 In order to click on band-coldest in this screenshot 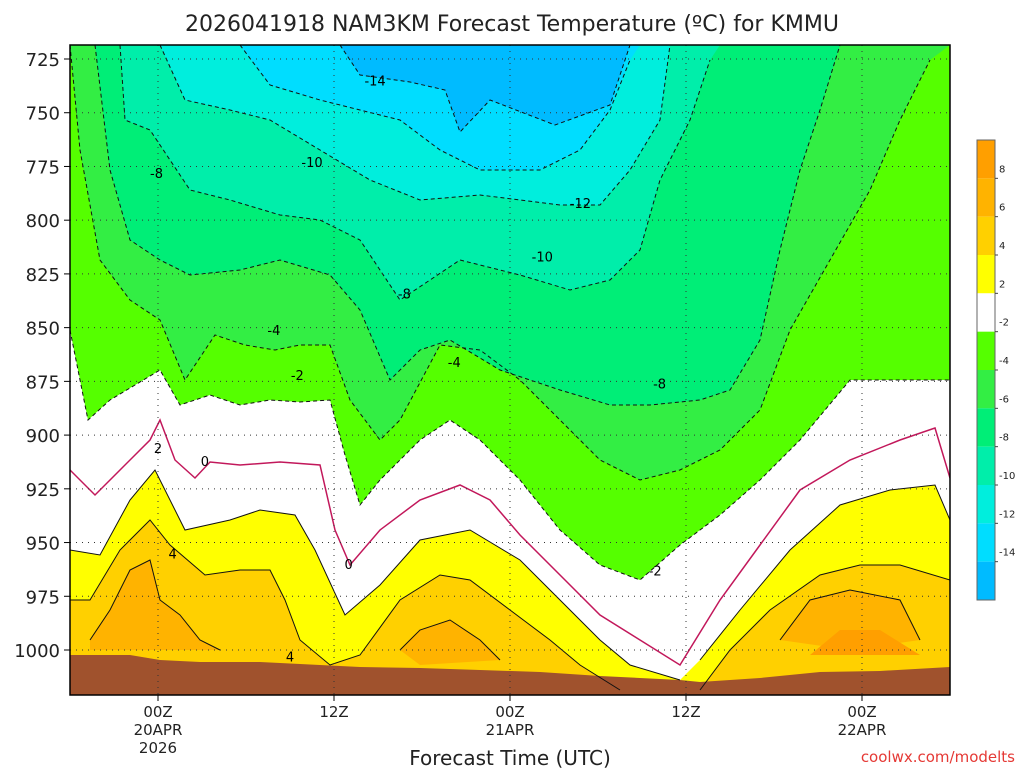, I will do `click(485, 88)`.